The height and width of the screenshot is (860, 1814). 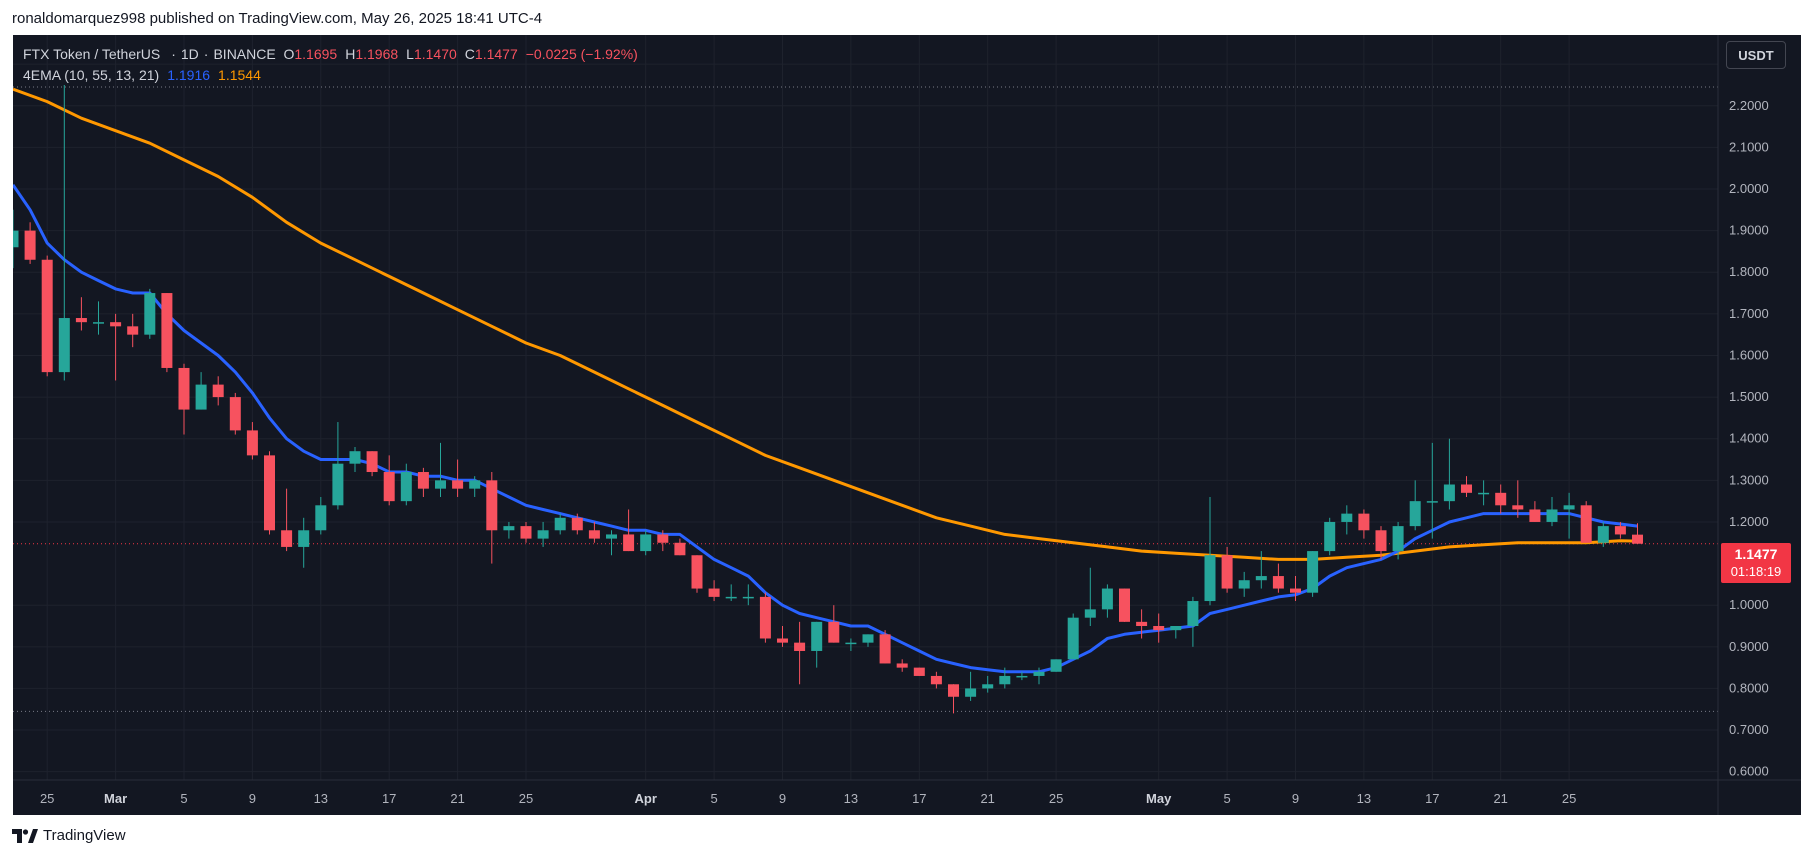 I want to click on symbol-name: FTX Token / TetherUS, so click(x=92, y=54).